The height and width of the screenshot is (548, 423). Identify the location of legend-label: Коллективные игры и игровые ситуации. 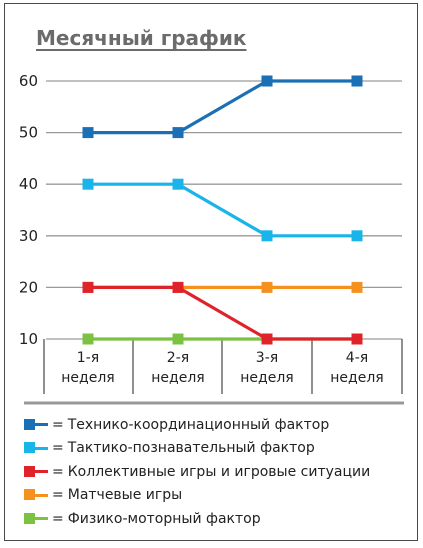
(219, 471).